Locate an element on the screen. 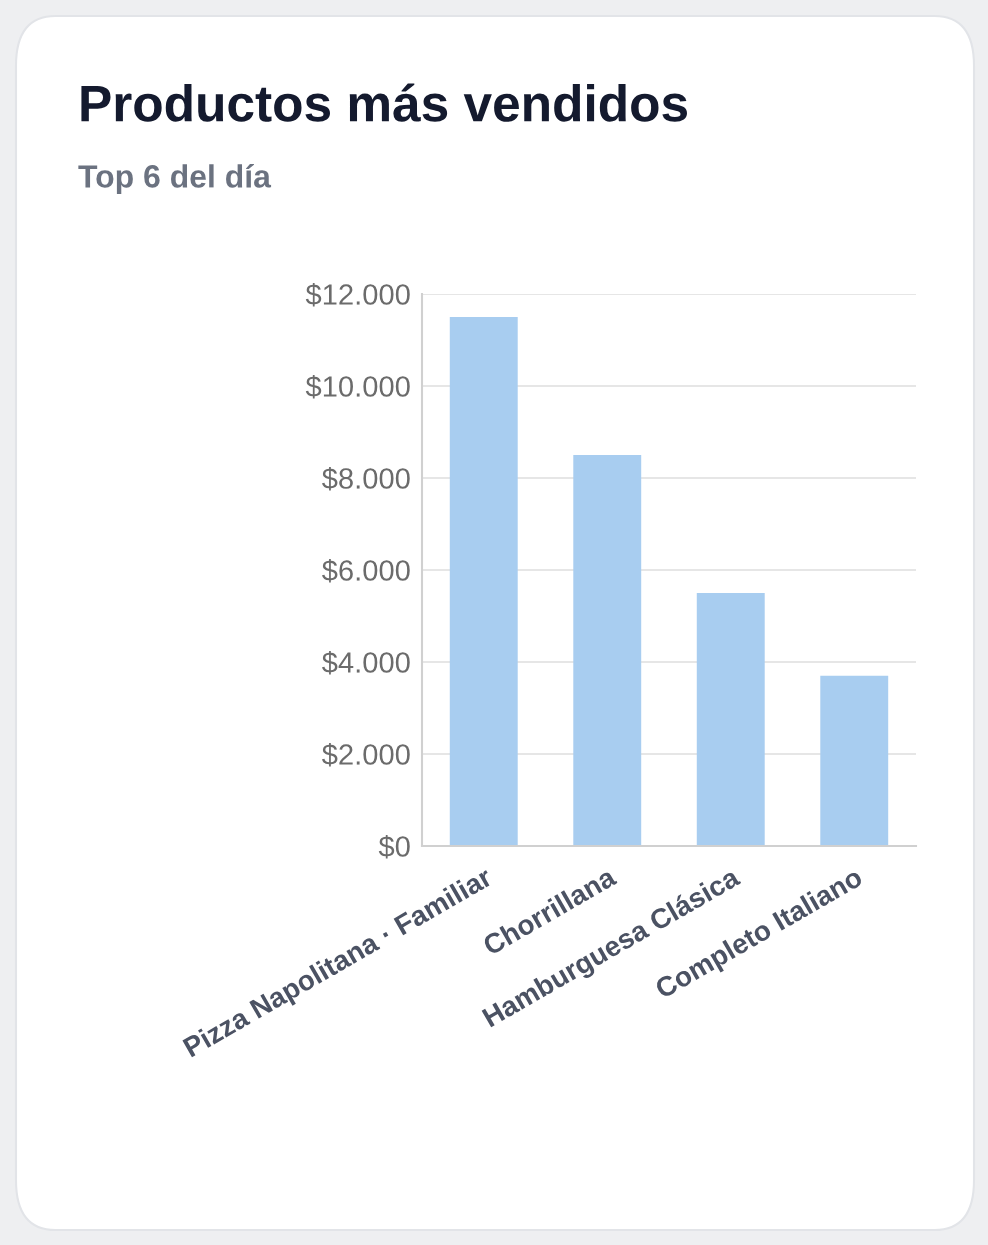 The height and width of the screenshot is (1245, 988). y-tick-label: $4.000 is located at coordinates (366, 662).